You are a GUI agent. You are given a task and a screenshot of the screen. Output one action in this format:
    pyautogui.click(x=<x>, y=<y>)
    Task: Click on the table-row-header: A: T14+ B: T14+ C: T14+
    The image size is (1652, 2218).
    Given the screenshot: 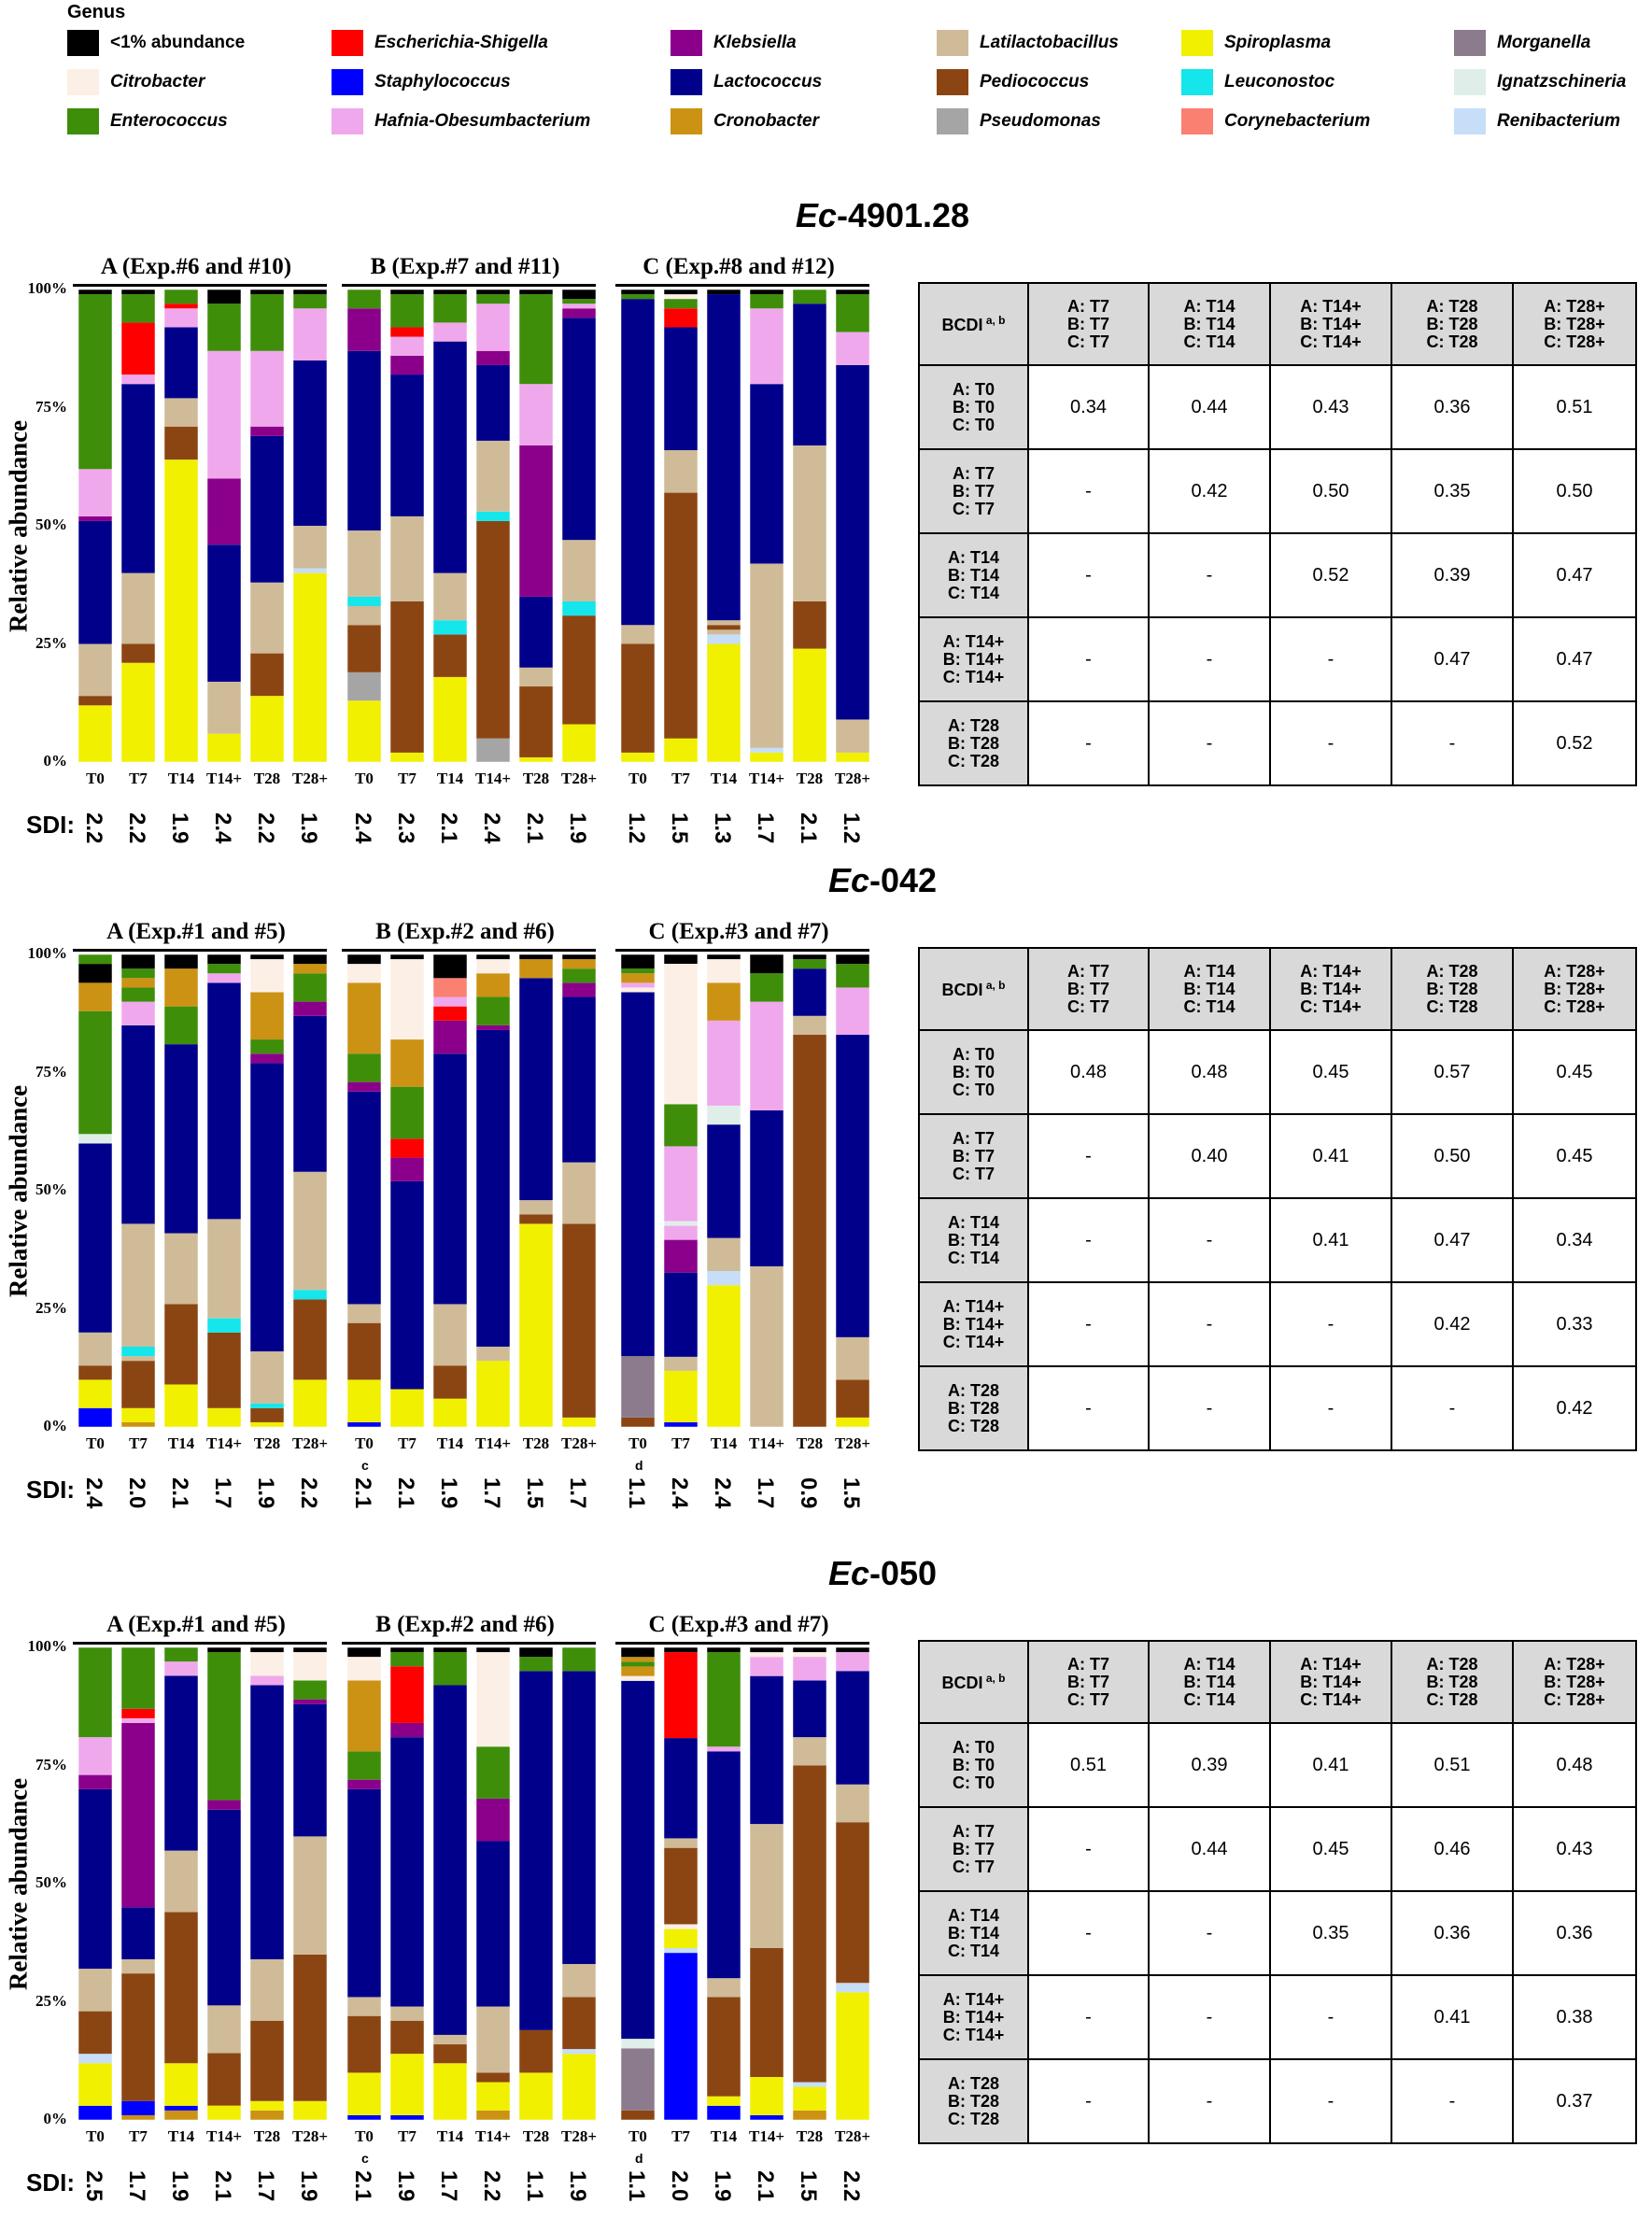 What is the action you would take?
    pyautogui.click(x=973, y=2017)
    